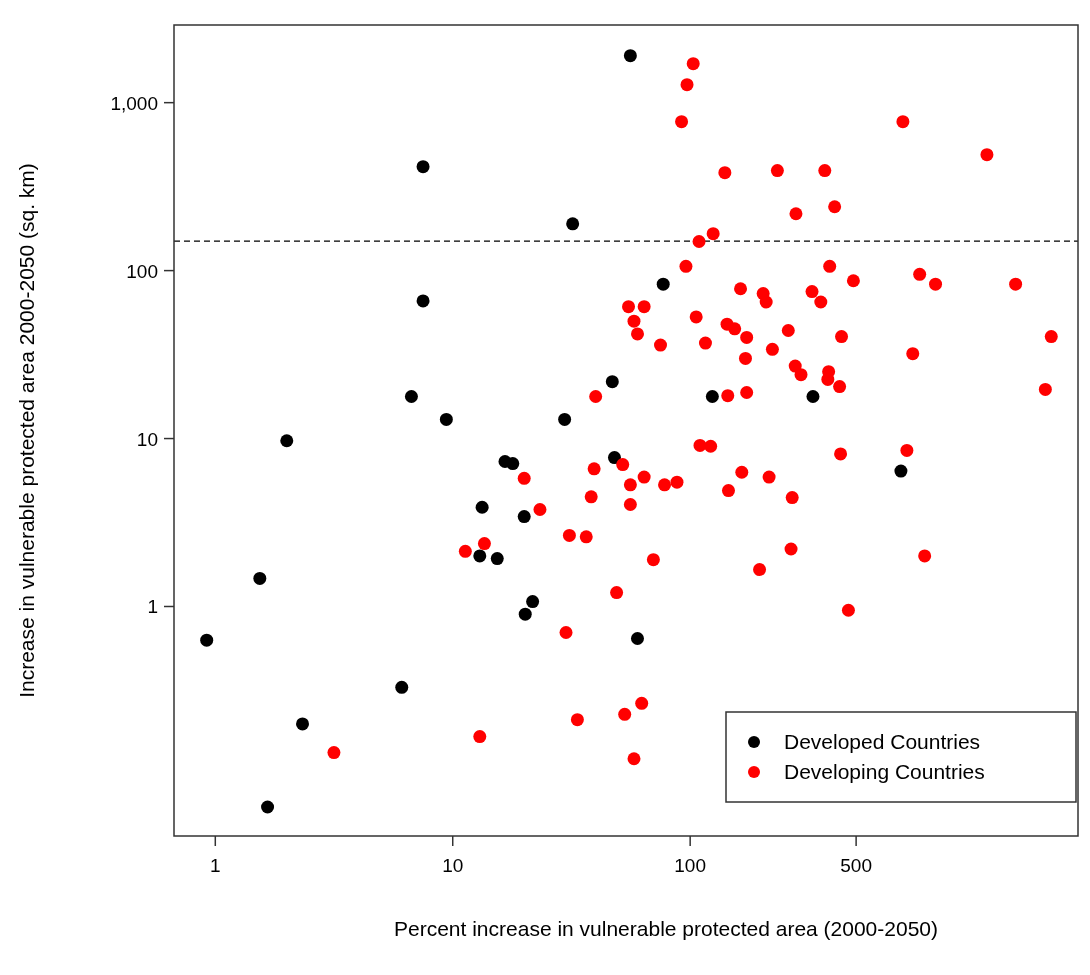 The image size is (1090, 975). What do you see at coordinates (147, 439) in the screenshot?
I see `y-tick-label: 10` at bounding box center [147, 439].